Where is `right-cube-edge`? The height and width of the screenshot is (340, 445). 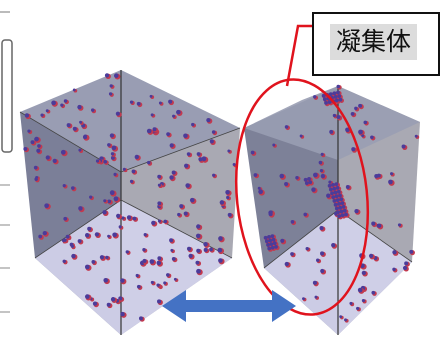 right-cube-edge is located at coordinates (375, 236).